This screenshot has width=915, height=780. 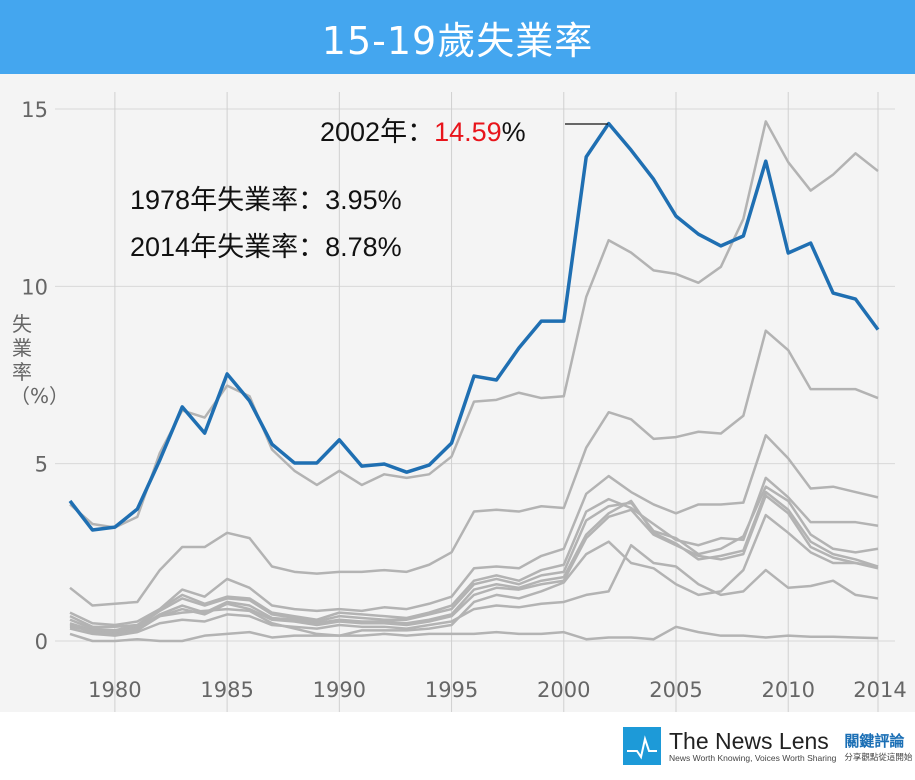 I want to click on pulse-logo-icon, so click(x=642, y=746).